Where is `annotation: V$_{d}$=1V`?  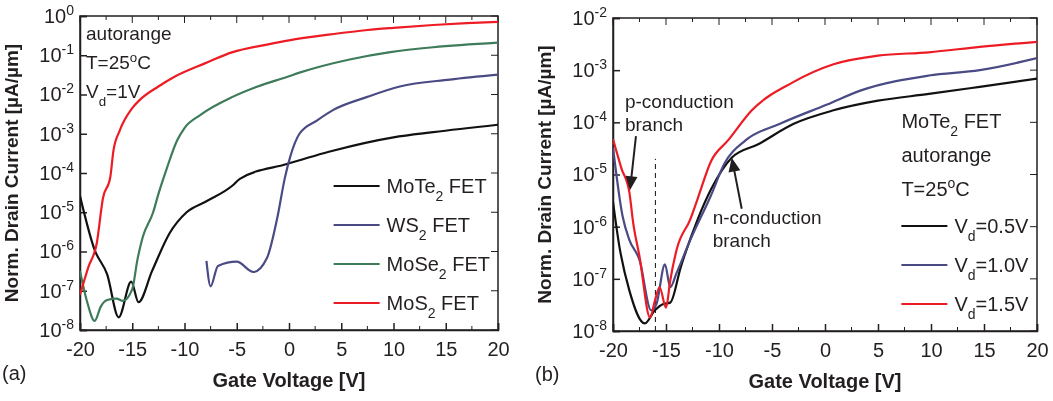
annotation: V$_{d}$=1V is located at coordinates (113, 95).